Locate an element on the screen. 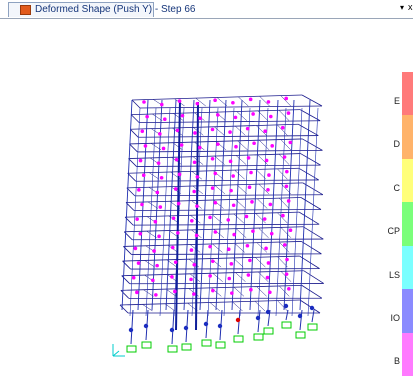  legend-label: C is located at coordinates (397, 187).